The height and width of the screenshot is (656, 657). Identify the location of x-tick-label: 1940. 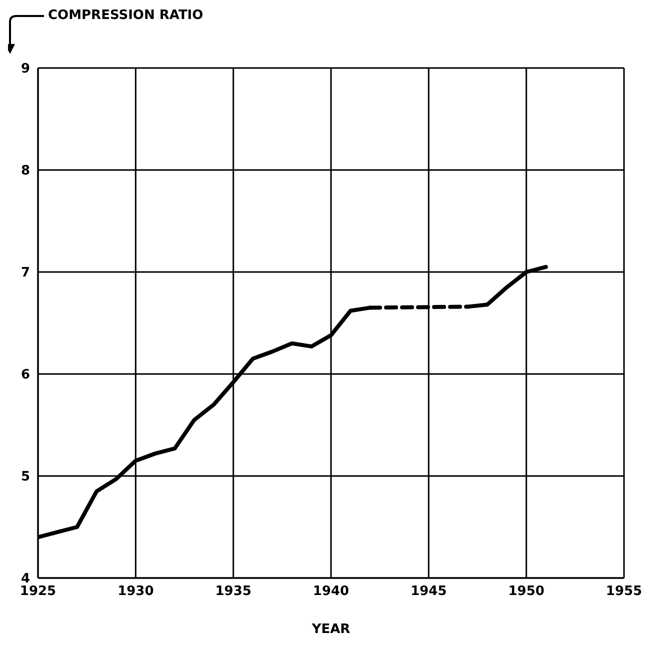
(331, 592).